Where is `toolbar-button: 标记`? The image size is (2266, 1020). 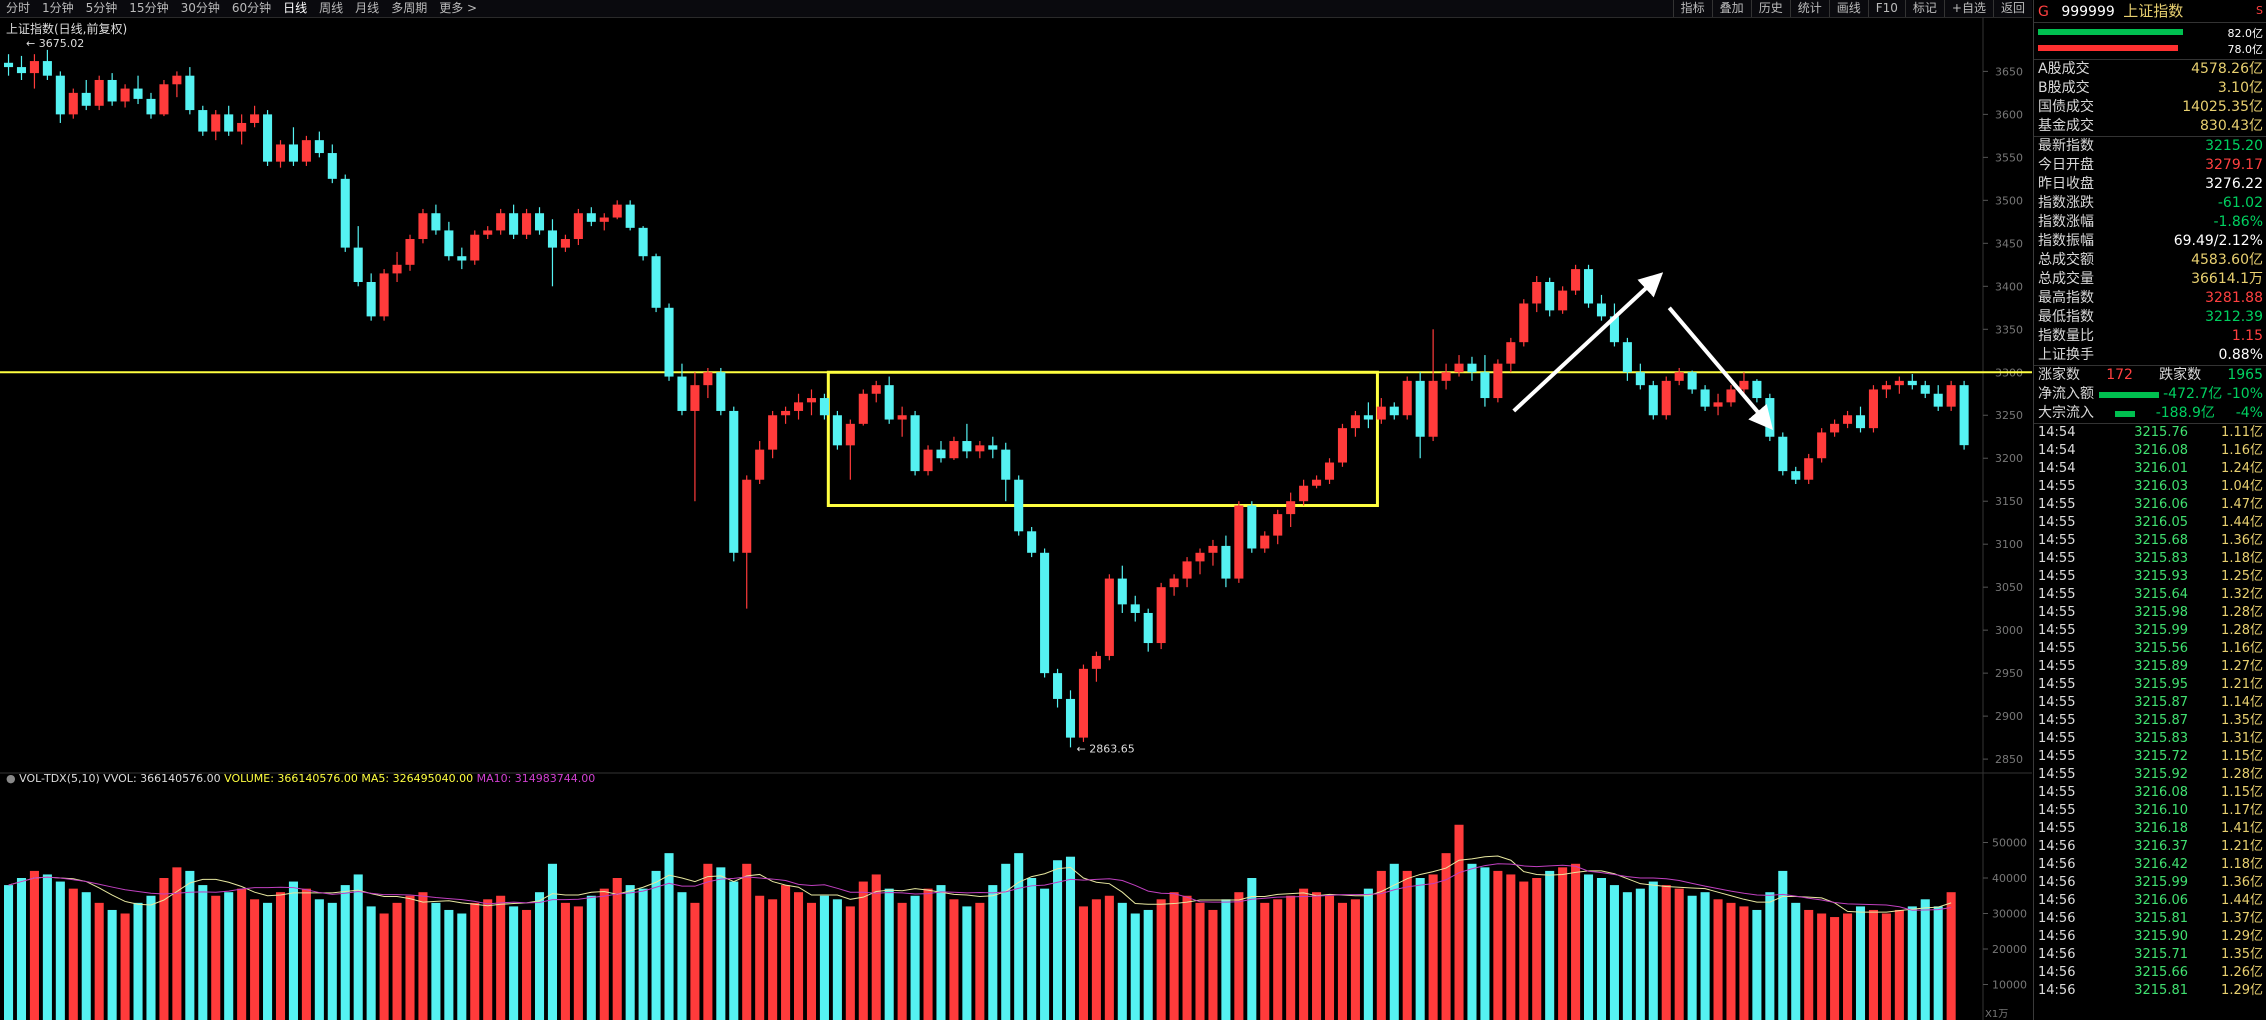 toolbar-button: 标记 is located at coordinates (1924, 8).